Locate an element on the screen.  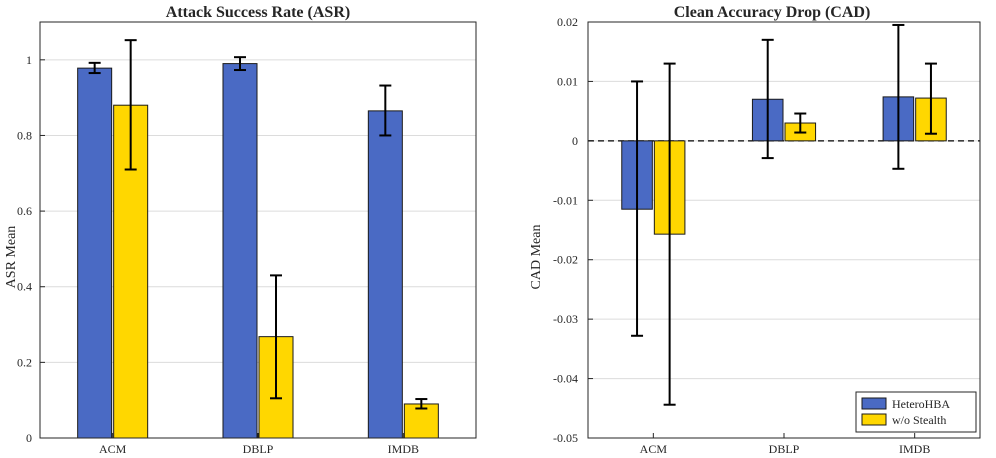
cad-x-tick-label-imdb: IMDB is located at coordinates (914, 449).